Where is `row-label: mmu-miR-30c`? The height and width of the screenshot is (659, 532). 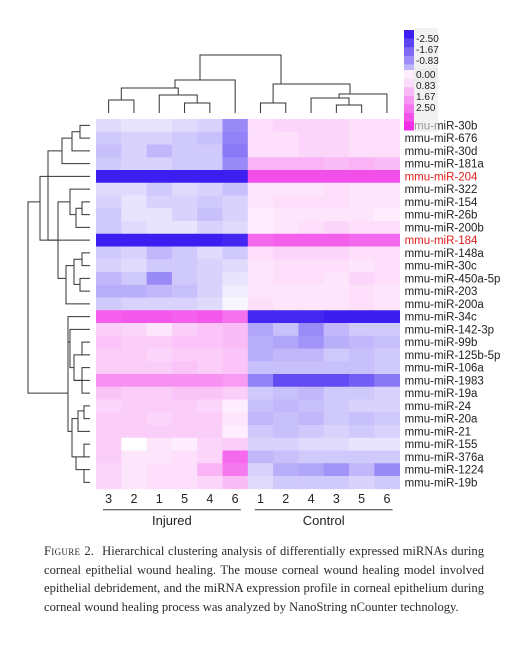 row-label: mmu-miR-30c is located at coordinates (441, 267).